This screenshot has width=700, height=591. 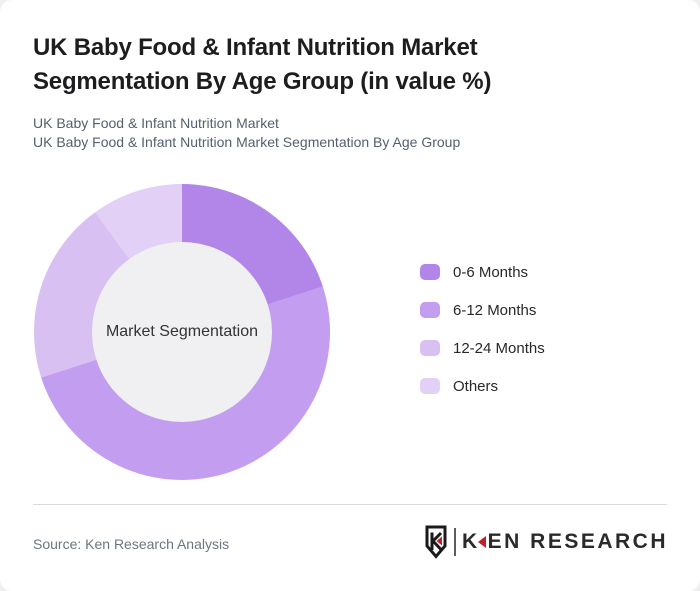 What do you see at coordinates (436, 542) in the screenshot?
I see `logo-shield-icon` at bounding box center [436, 542].